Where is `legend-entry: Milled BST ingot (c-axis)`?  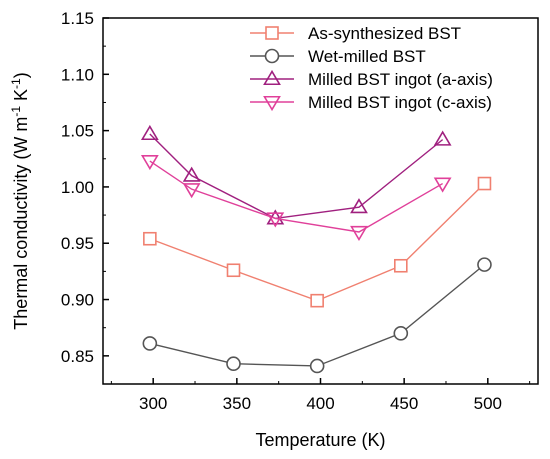
legend-entry: Milled BST ingot (c-axis) is located at coordinates (371, 102).